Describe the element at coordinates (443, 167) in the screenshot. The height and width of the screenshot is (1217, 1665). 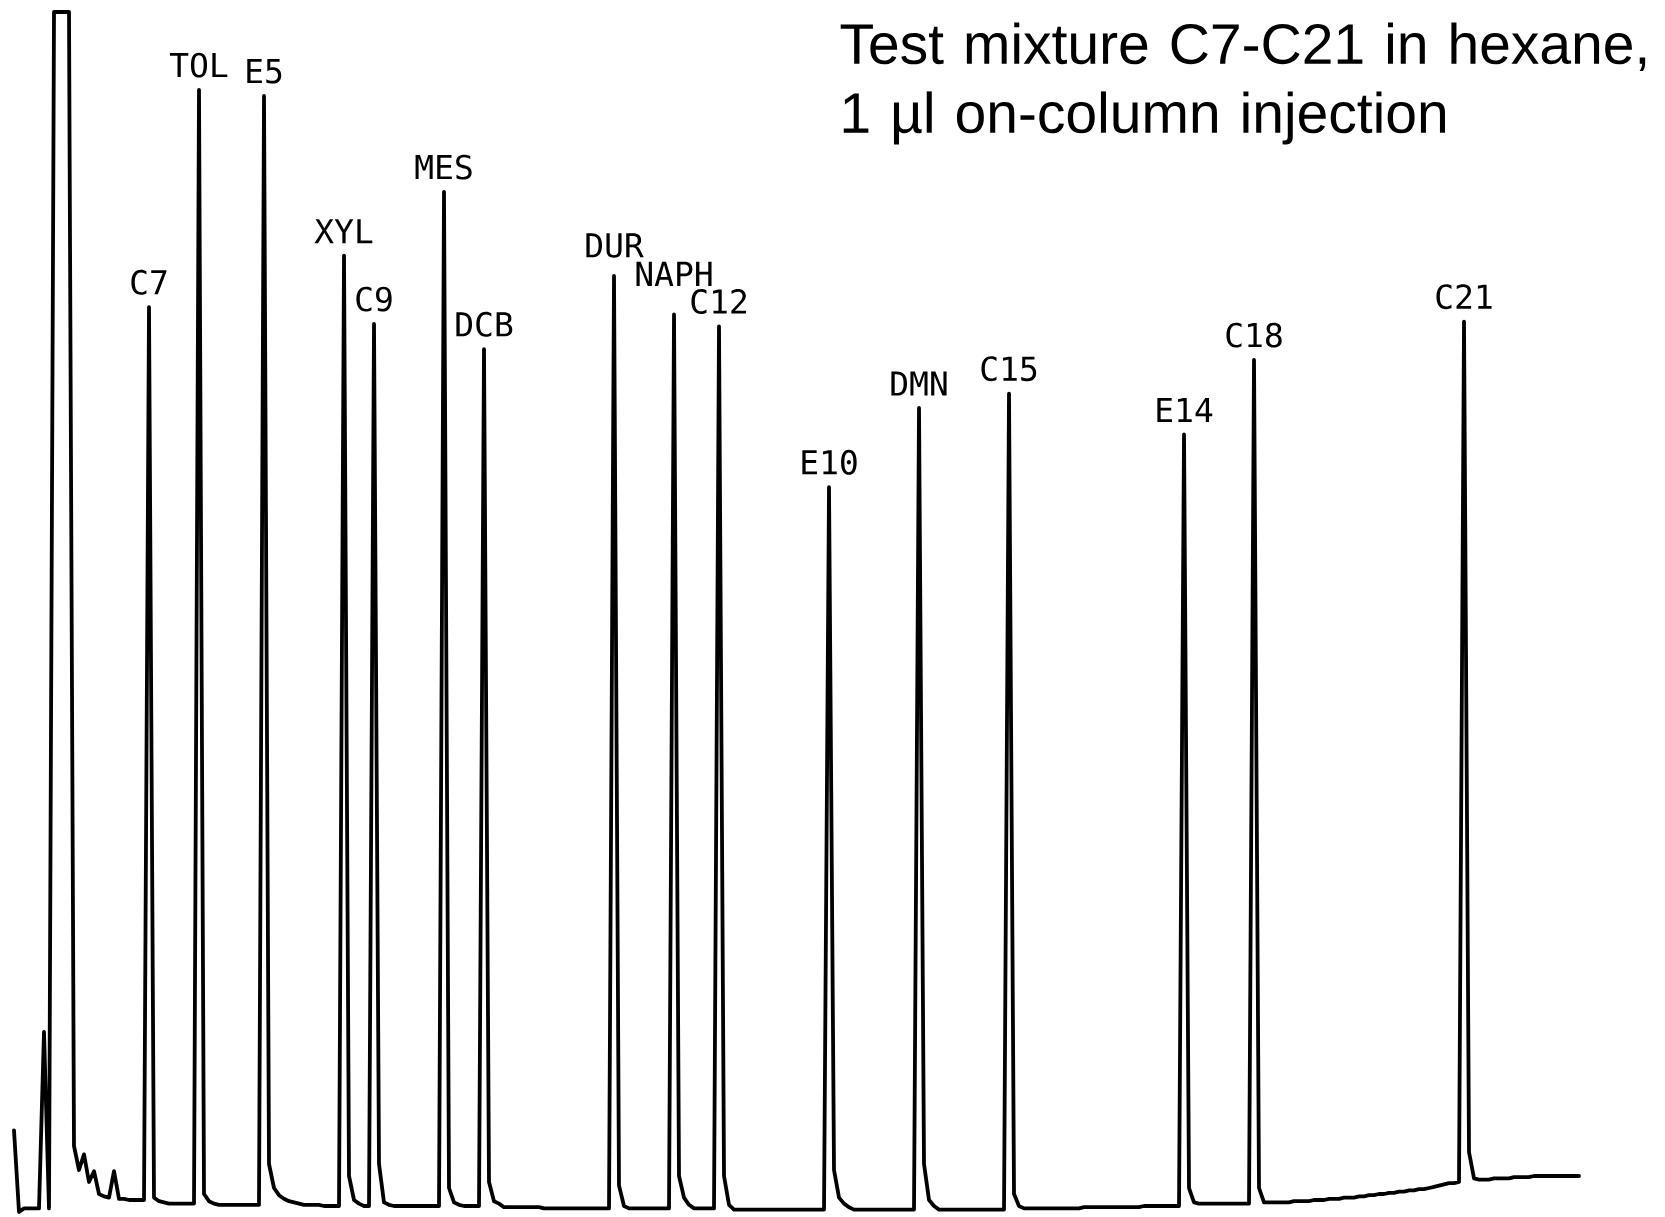
I see `annotation: MES` at that location.